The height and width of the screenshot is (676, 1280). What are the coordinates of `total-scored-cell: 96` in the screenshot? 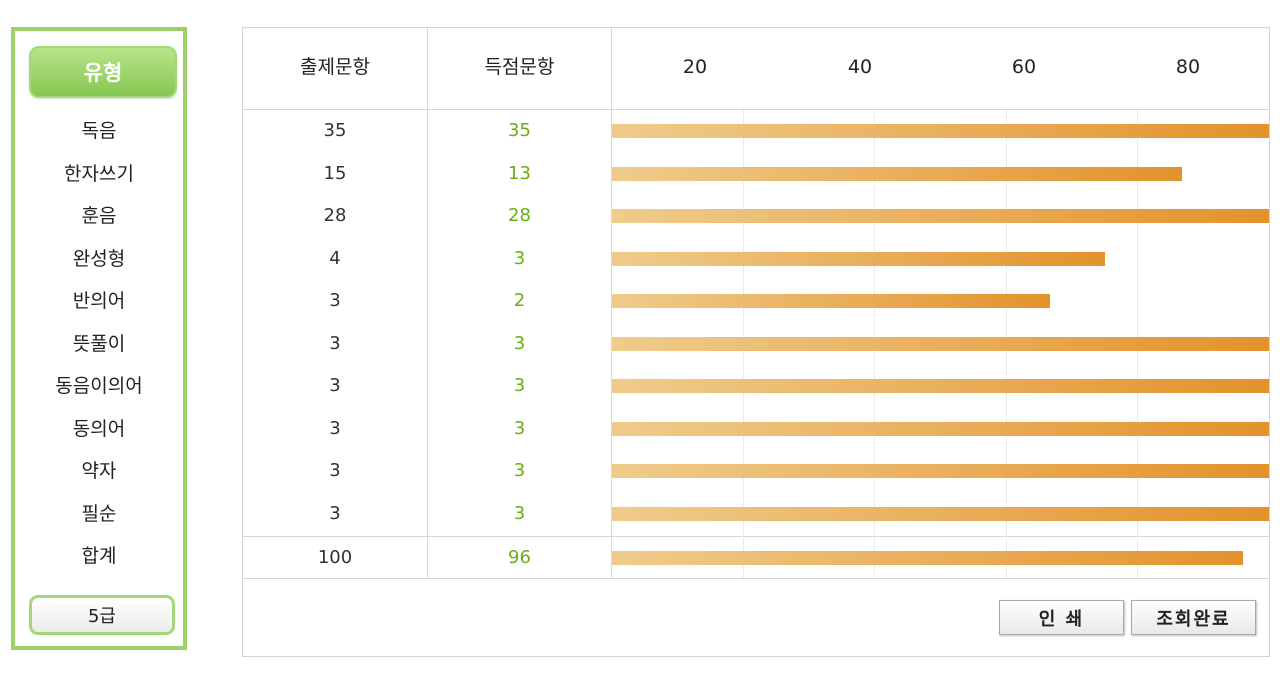 It's located at (519, 557).